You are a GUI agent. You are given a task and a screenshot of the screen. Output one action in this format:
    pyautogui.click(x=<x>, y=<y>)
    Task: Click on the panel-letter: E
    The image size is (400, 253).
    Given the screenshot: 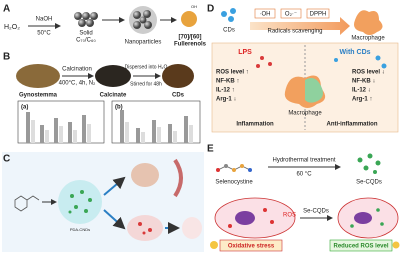 What is the action you would take?
    pyautogui.click(x=210, y=149)
    